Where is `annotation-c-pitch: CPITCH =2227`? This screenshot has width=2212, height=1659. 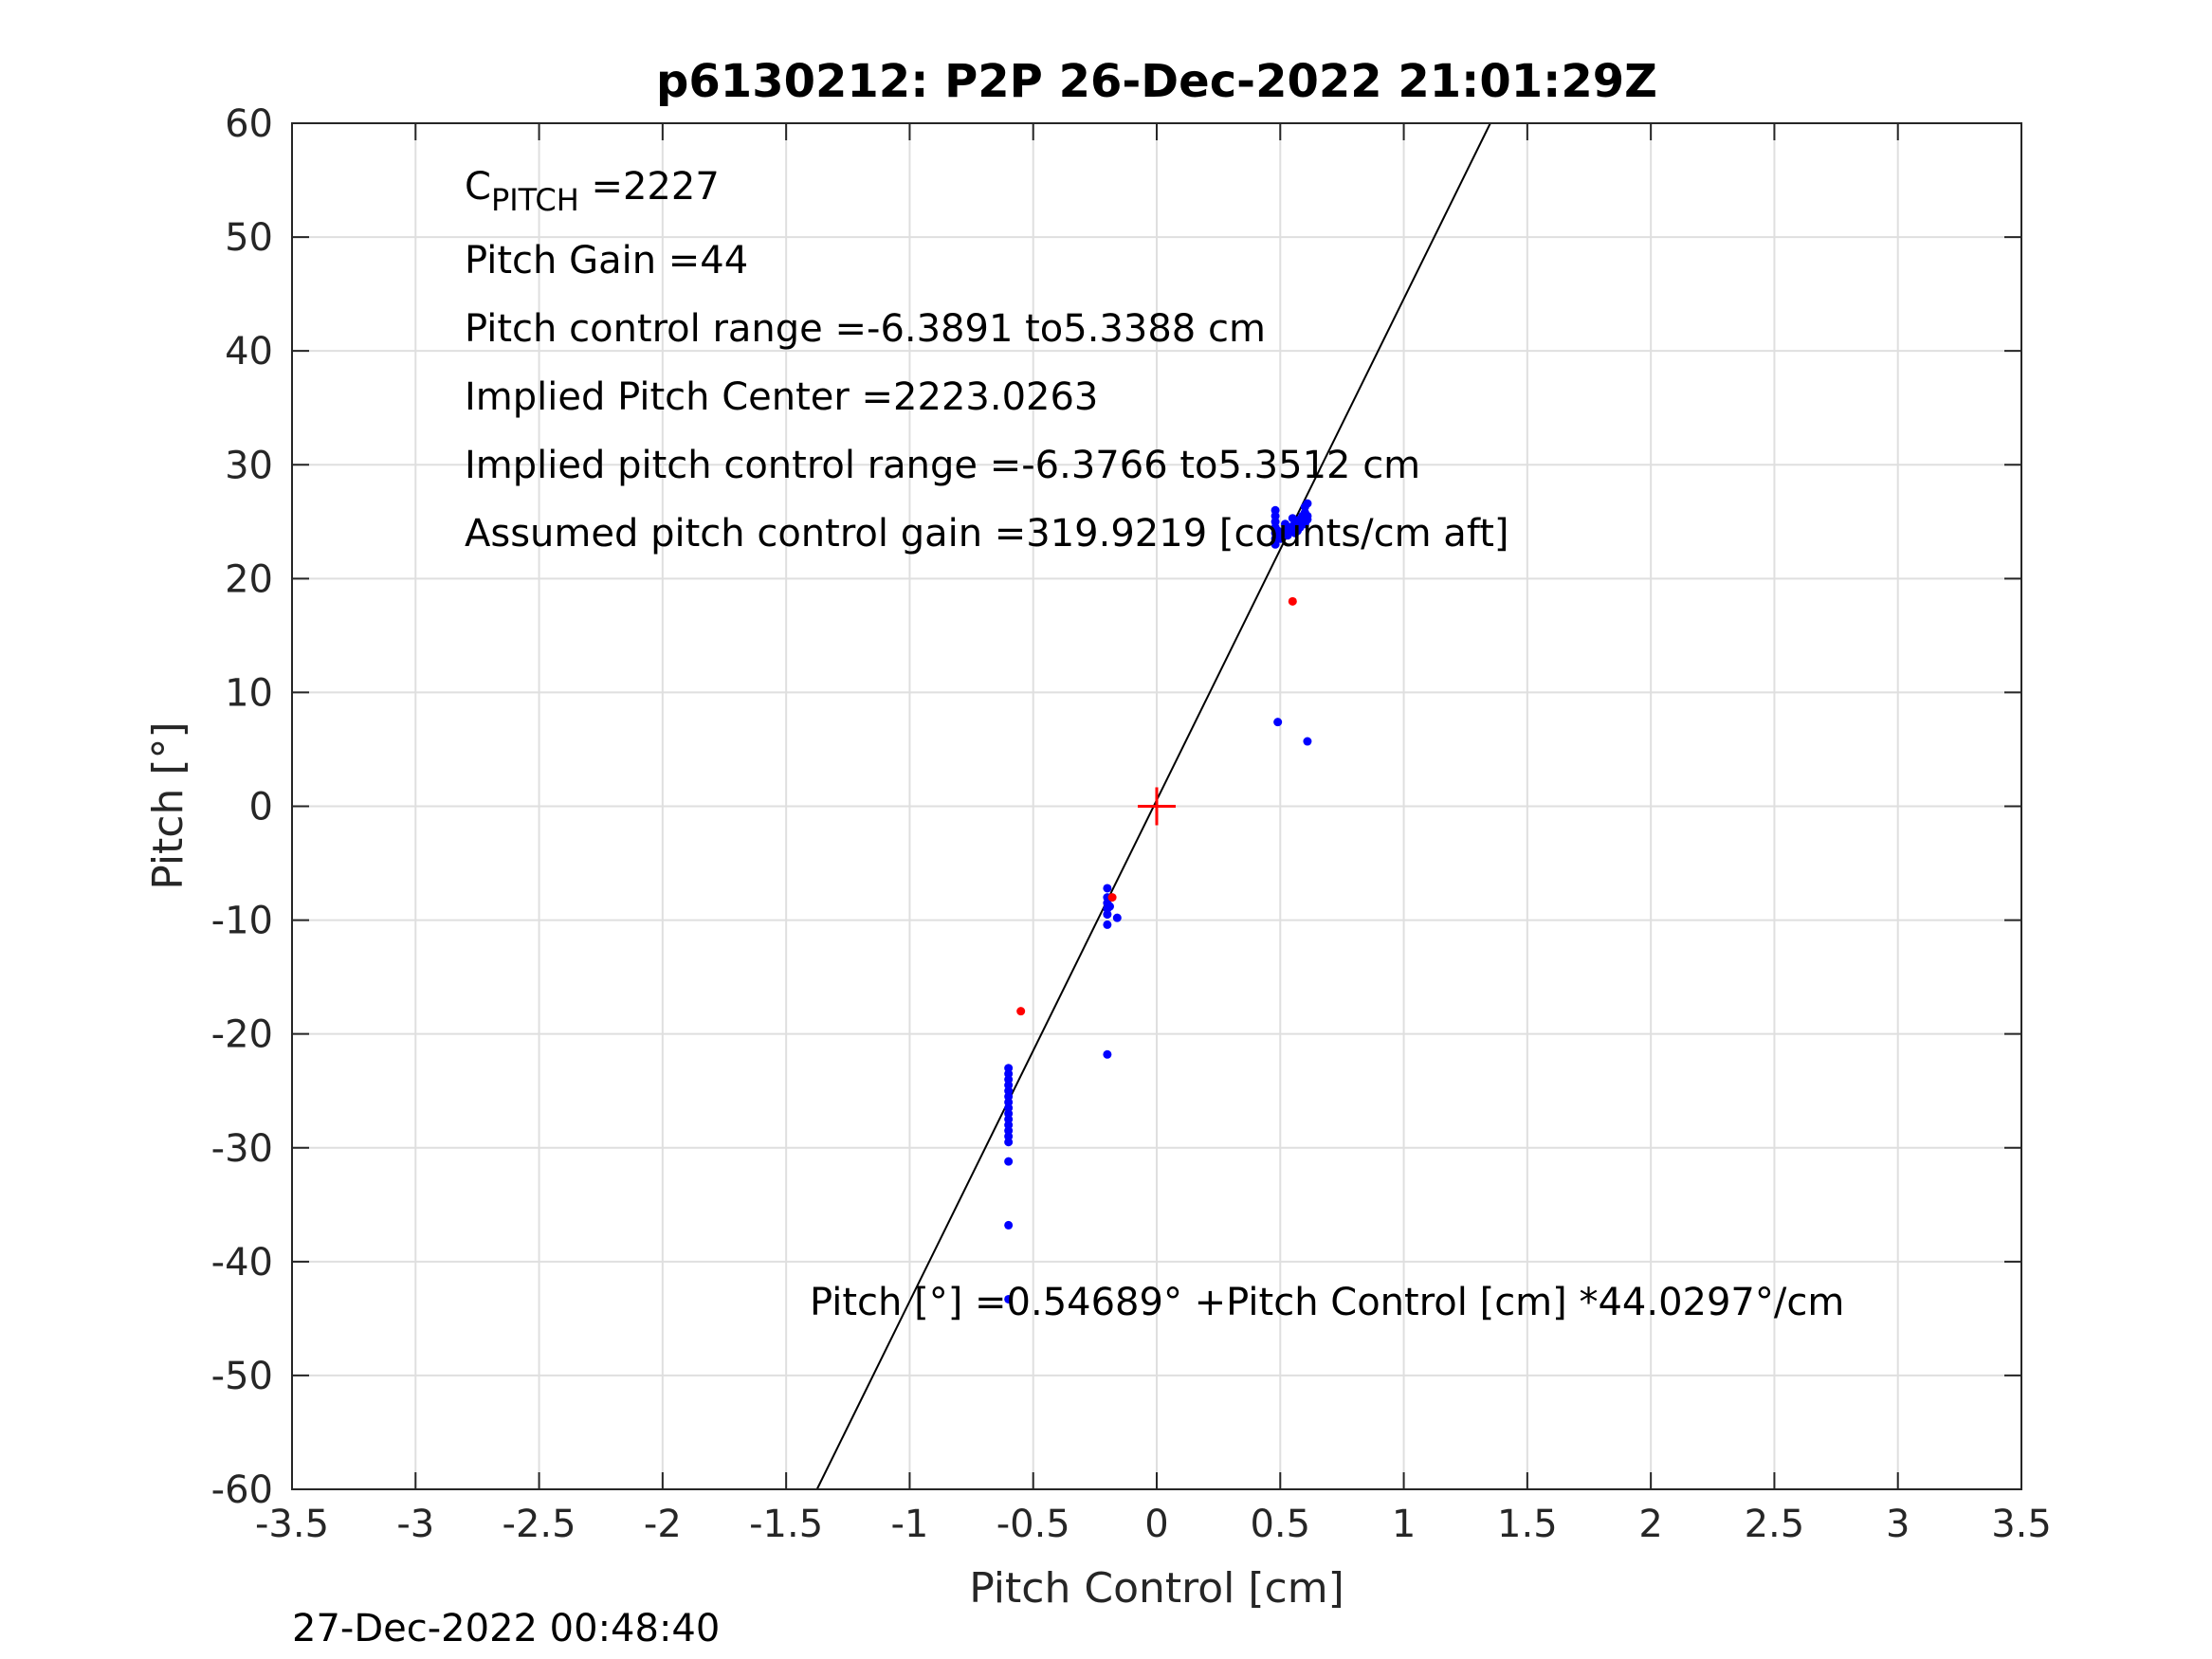
annotation-c-pitch: CPITCH =2227 is located at coordinates (592, 191).